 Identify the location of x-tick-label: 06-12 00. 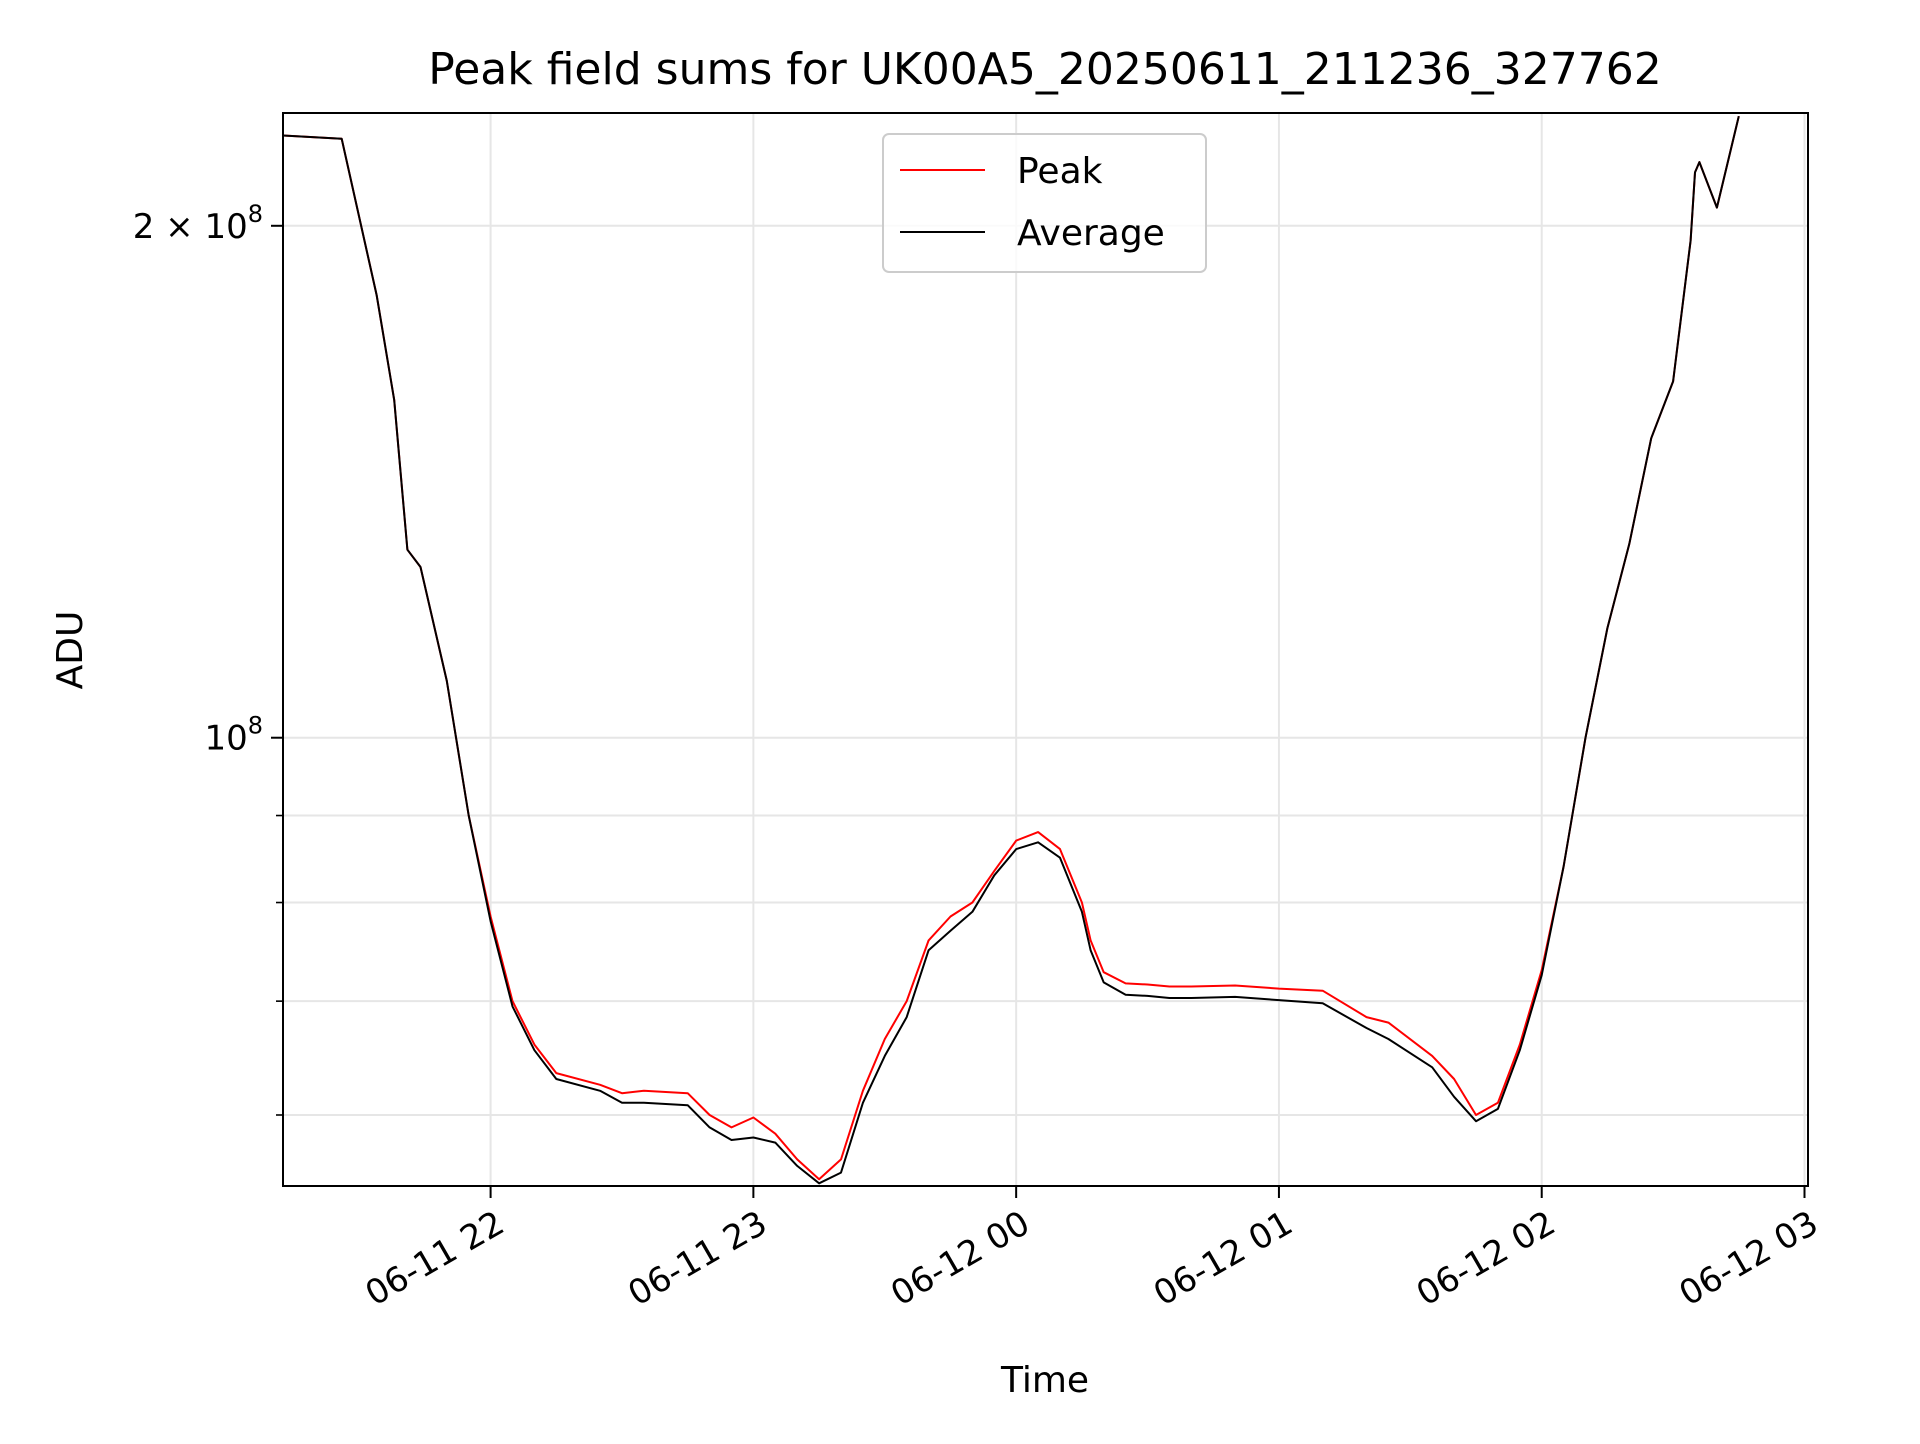
(960, 1258).